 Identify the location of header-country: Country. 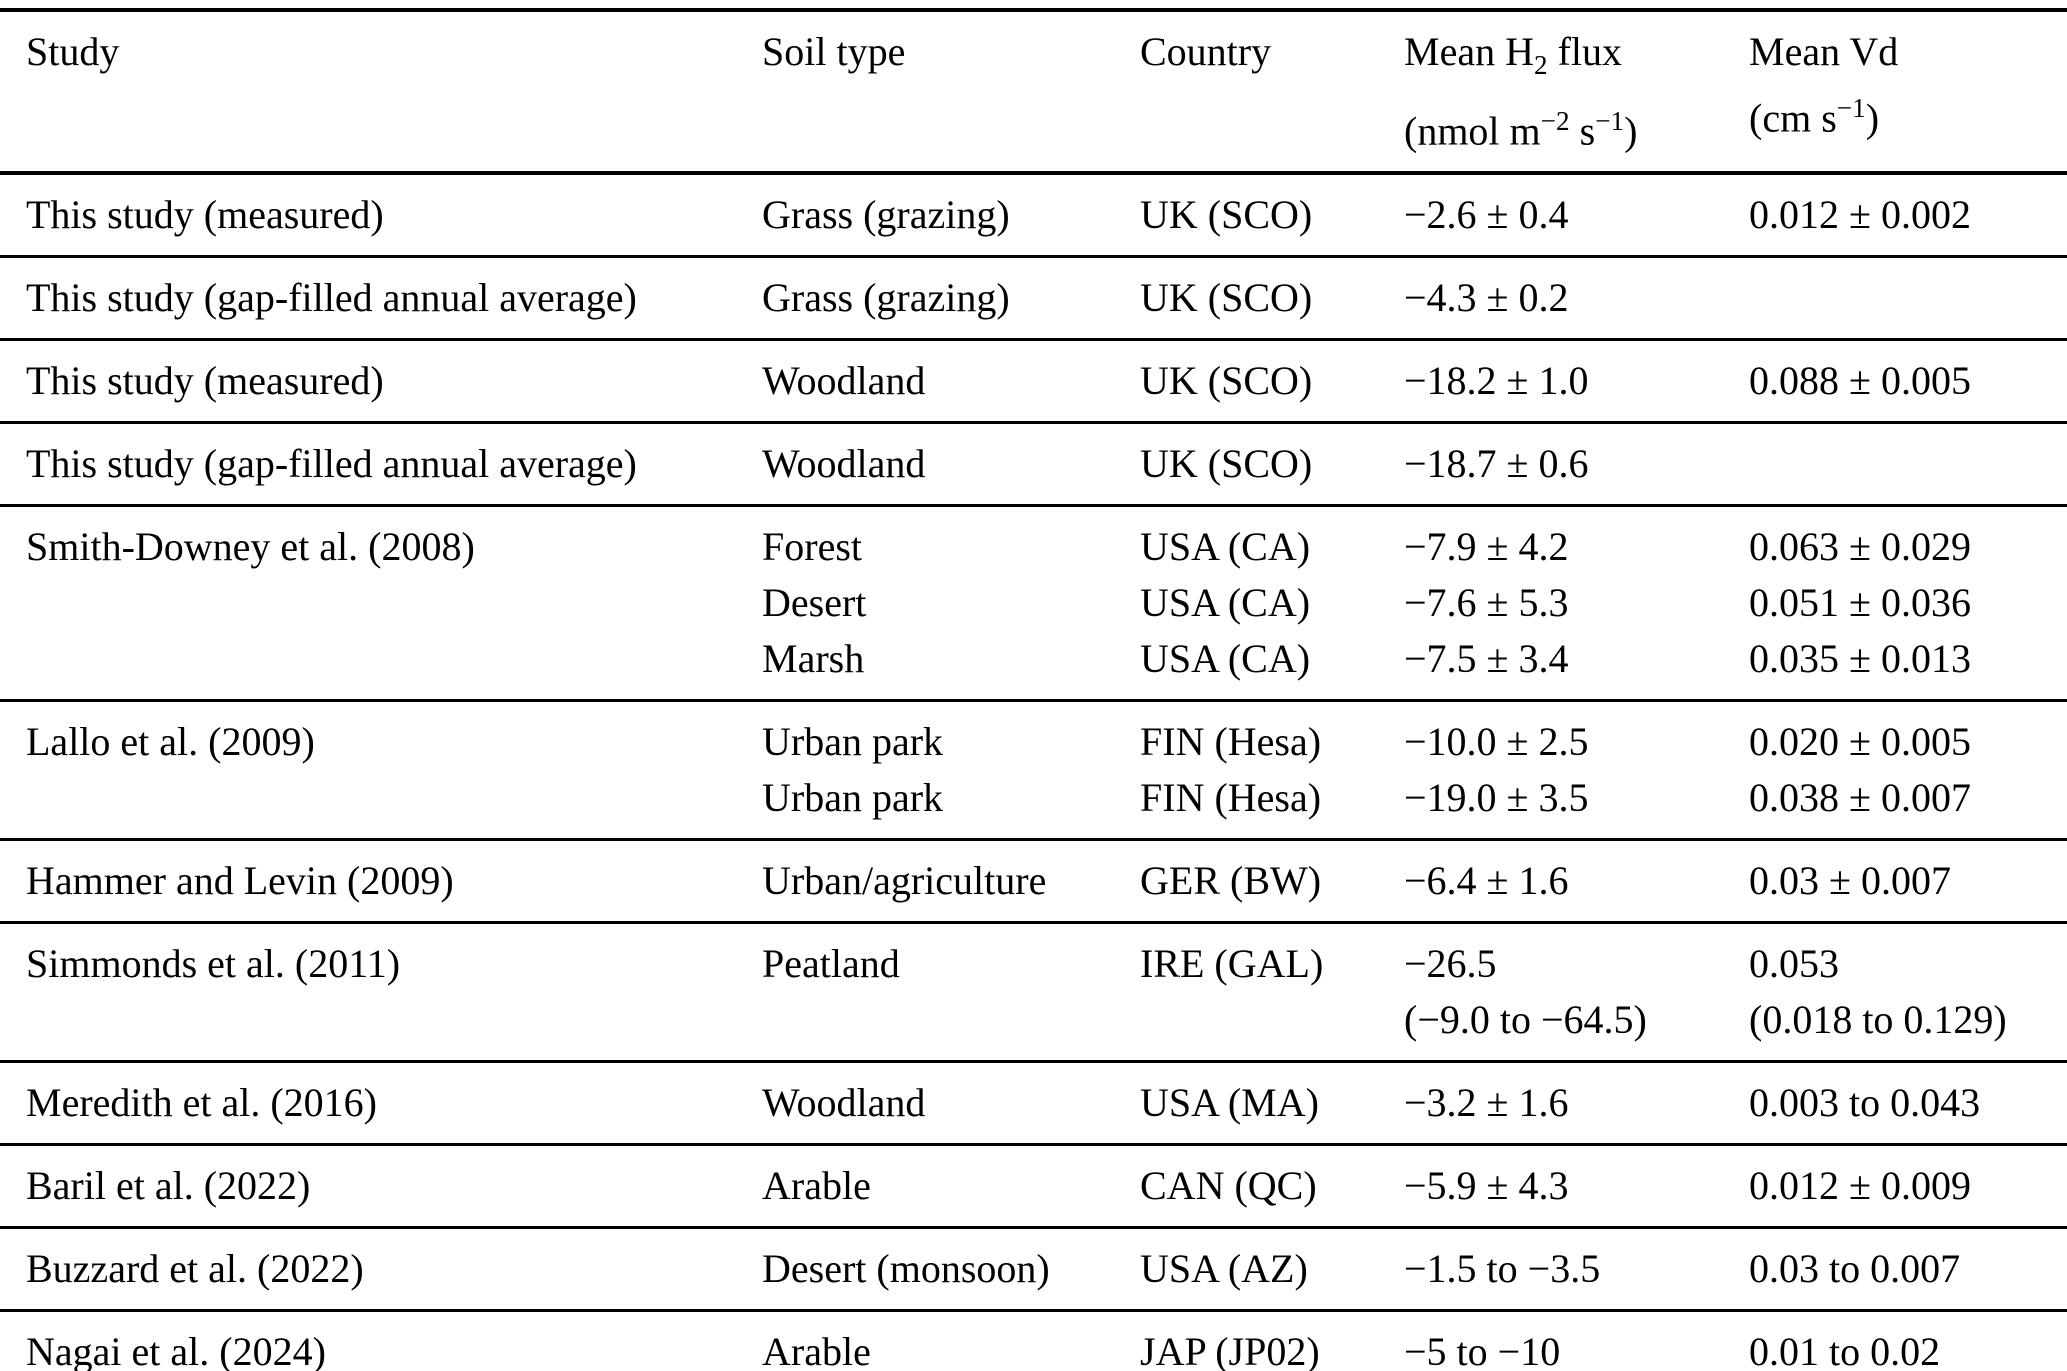
(1272, 91).